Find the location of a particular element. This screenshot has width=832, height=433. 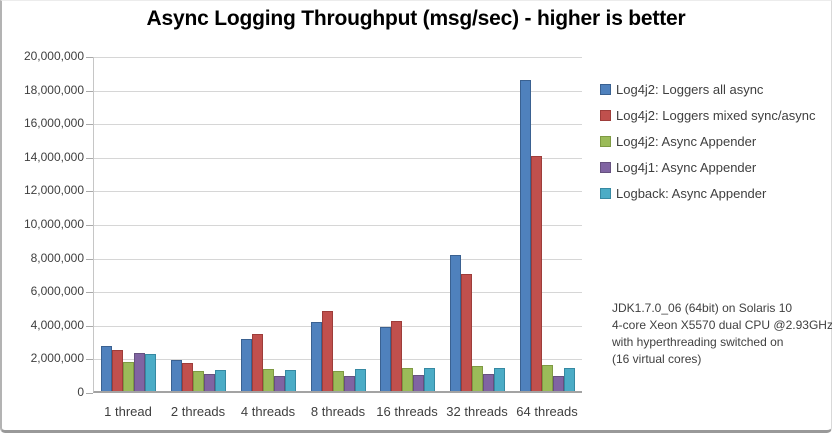

legend-item: Log4j2: Async Appender is located at coordinates (707, 141).